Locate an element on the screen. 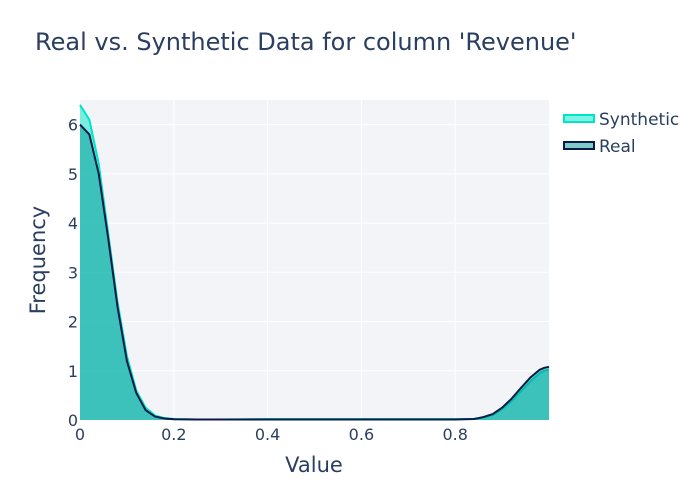 This screenshot has height=500, width=700. y-tick-label: 0 is located at coordinates (73, 420).